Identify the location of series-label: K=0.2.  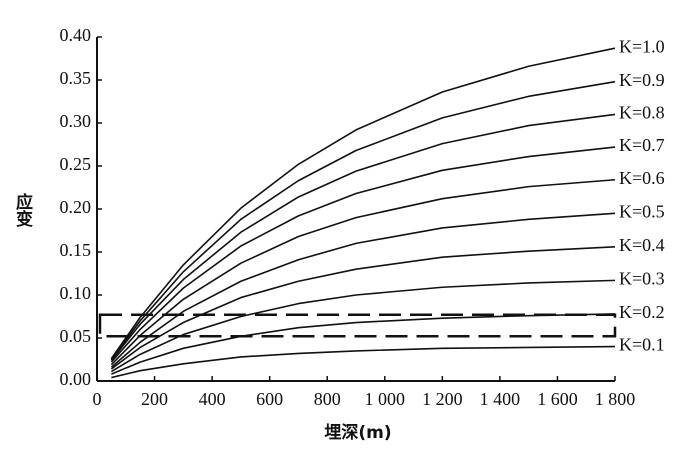
(642, 312).